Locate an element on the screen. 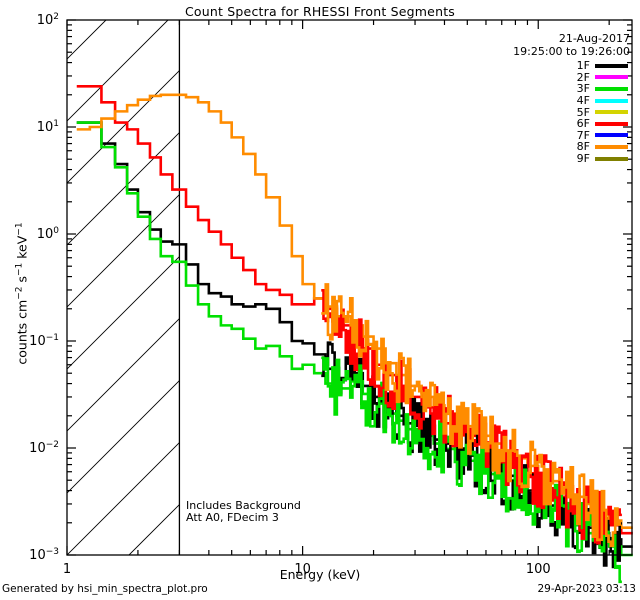  plot-annotation: Includes Background Att A0, FDecim 3 is located at coordinates (243, 512).